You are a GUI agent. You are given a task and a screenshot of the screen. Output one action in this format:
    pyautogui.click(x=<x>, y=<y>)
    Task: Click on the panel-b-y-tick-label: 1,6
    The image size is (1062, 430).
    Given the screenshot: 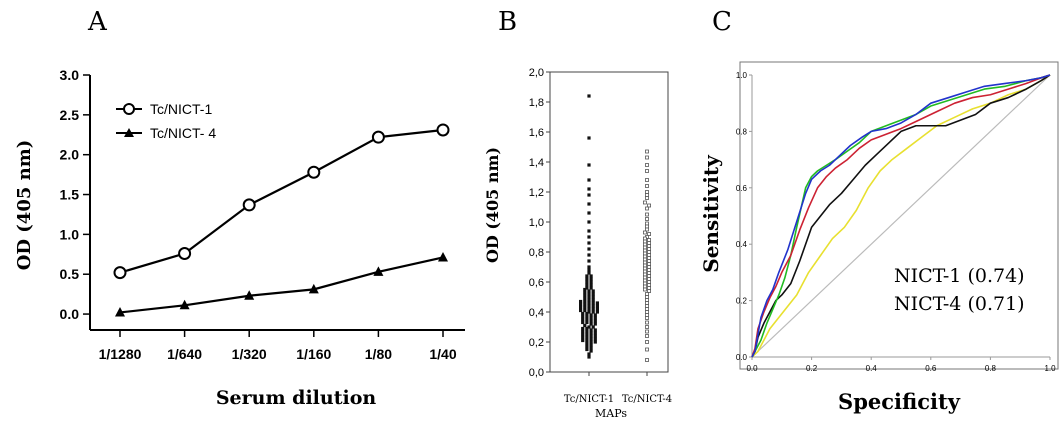 What is the action you would take?
    pyautogui.click(x=536, y=133)
    